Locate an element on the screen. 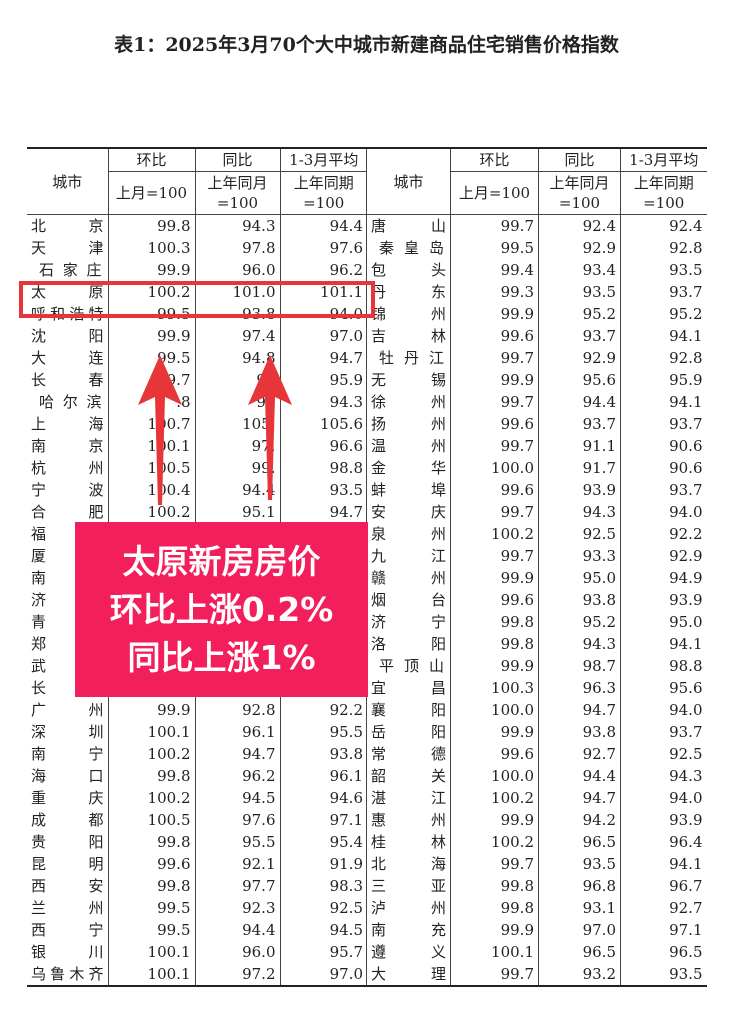  city-name: 桂林 is located at coordinates (408, 842).